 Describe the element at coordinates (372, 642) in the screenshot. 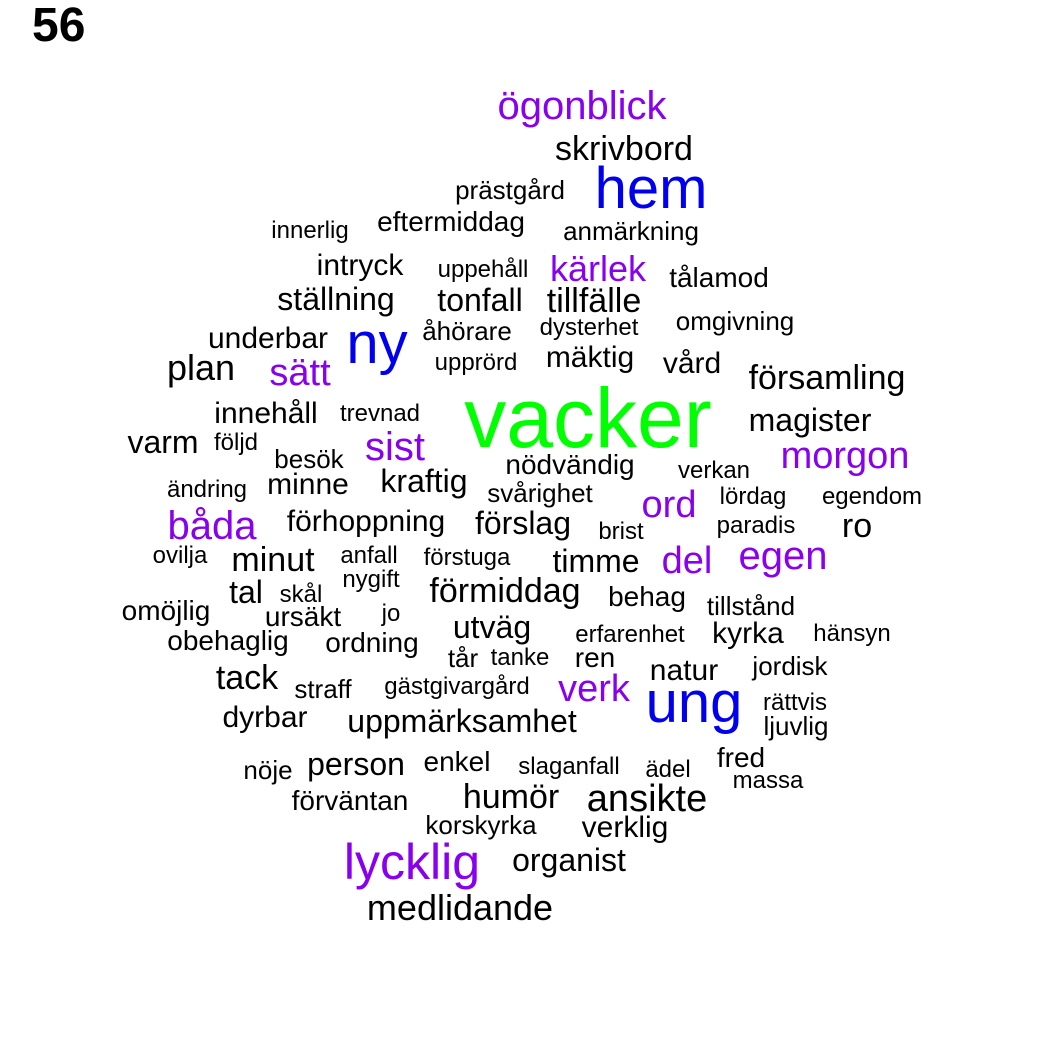

I see `word-ordning: ordning` at that location.